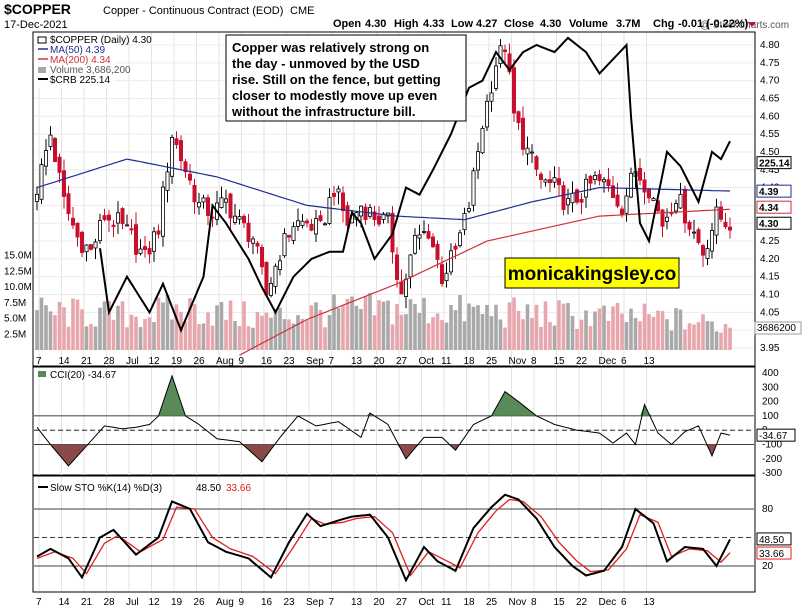  Describe the element at coordinates (242, 602) in the screenshot. I see `x-tick-label: 9` at that location.